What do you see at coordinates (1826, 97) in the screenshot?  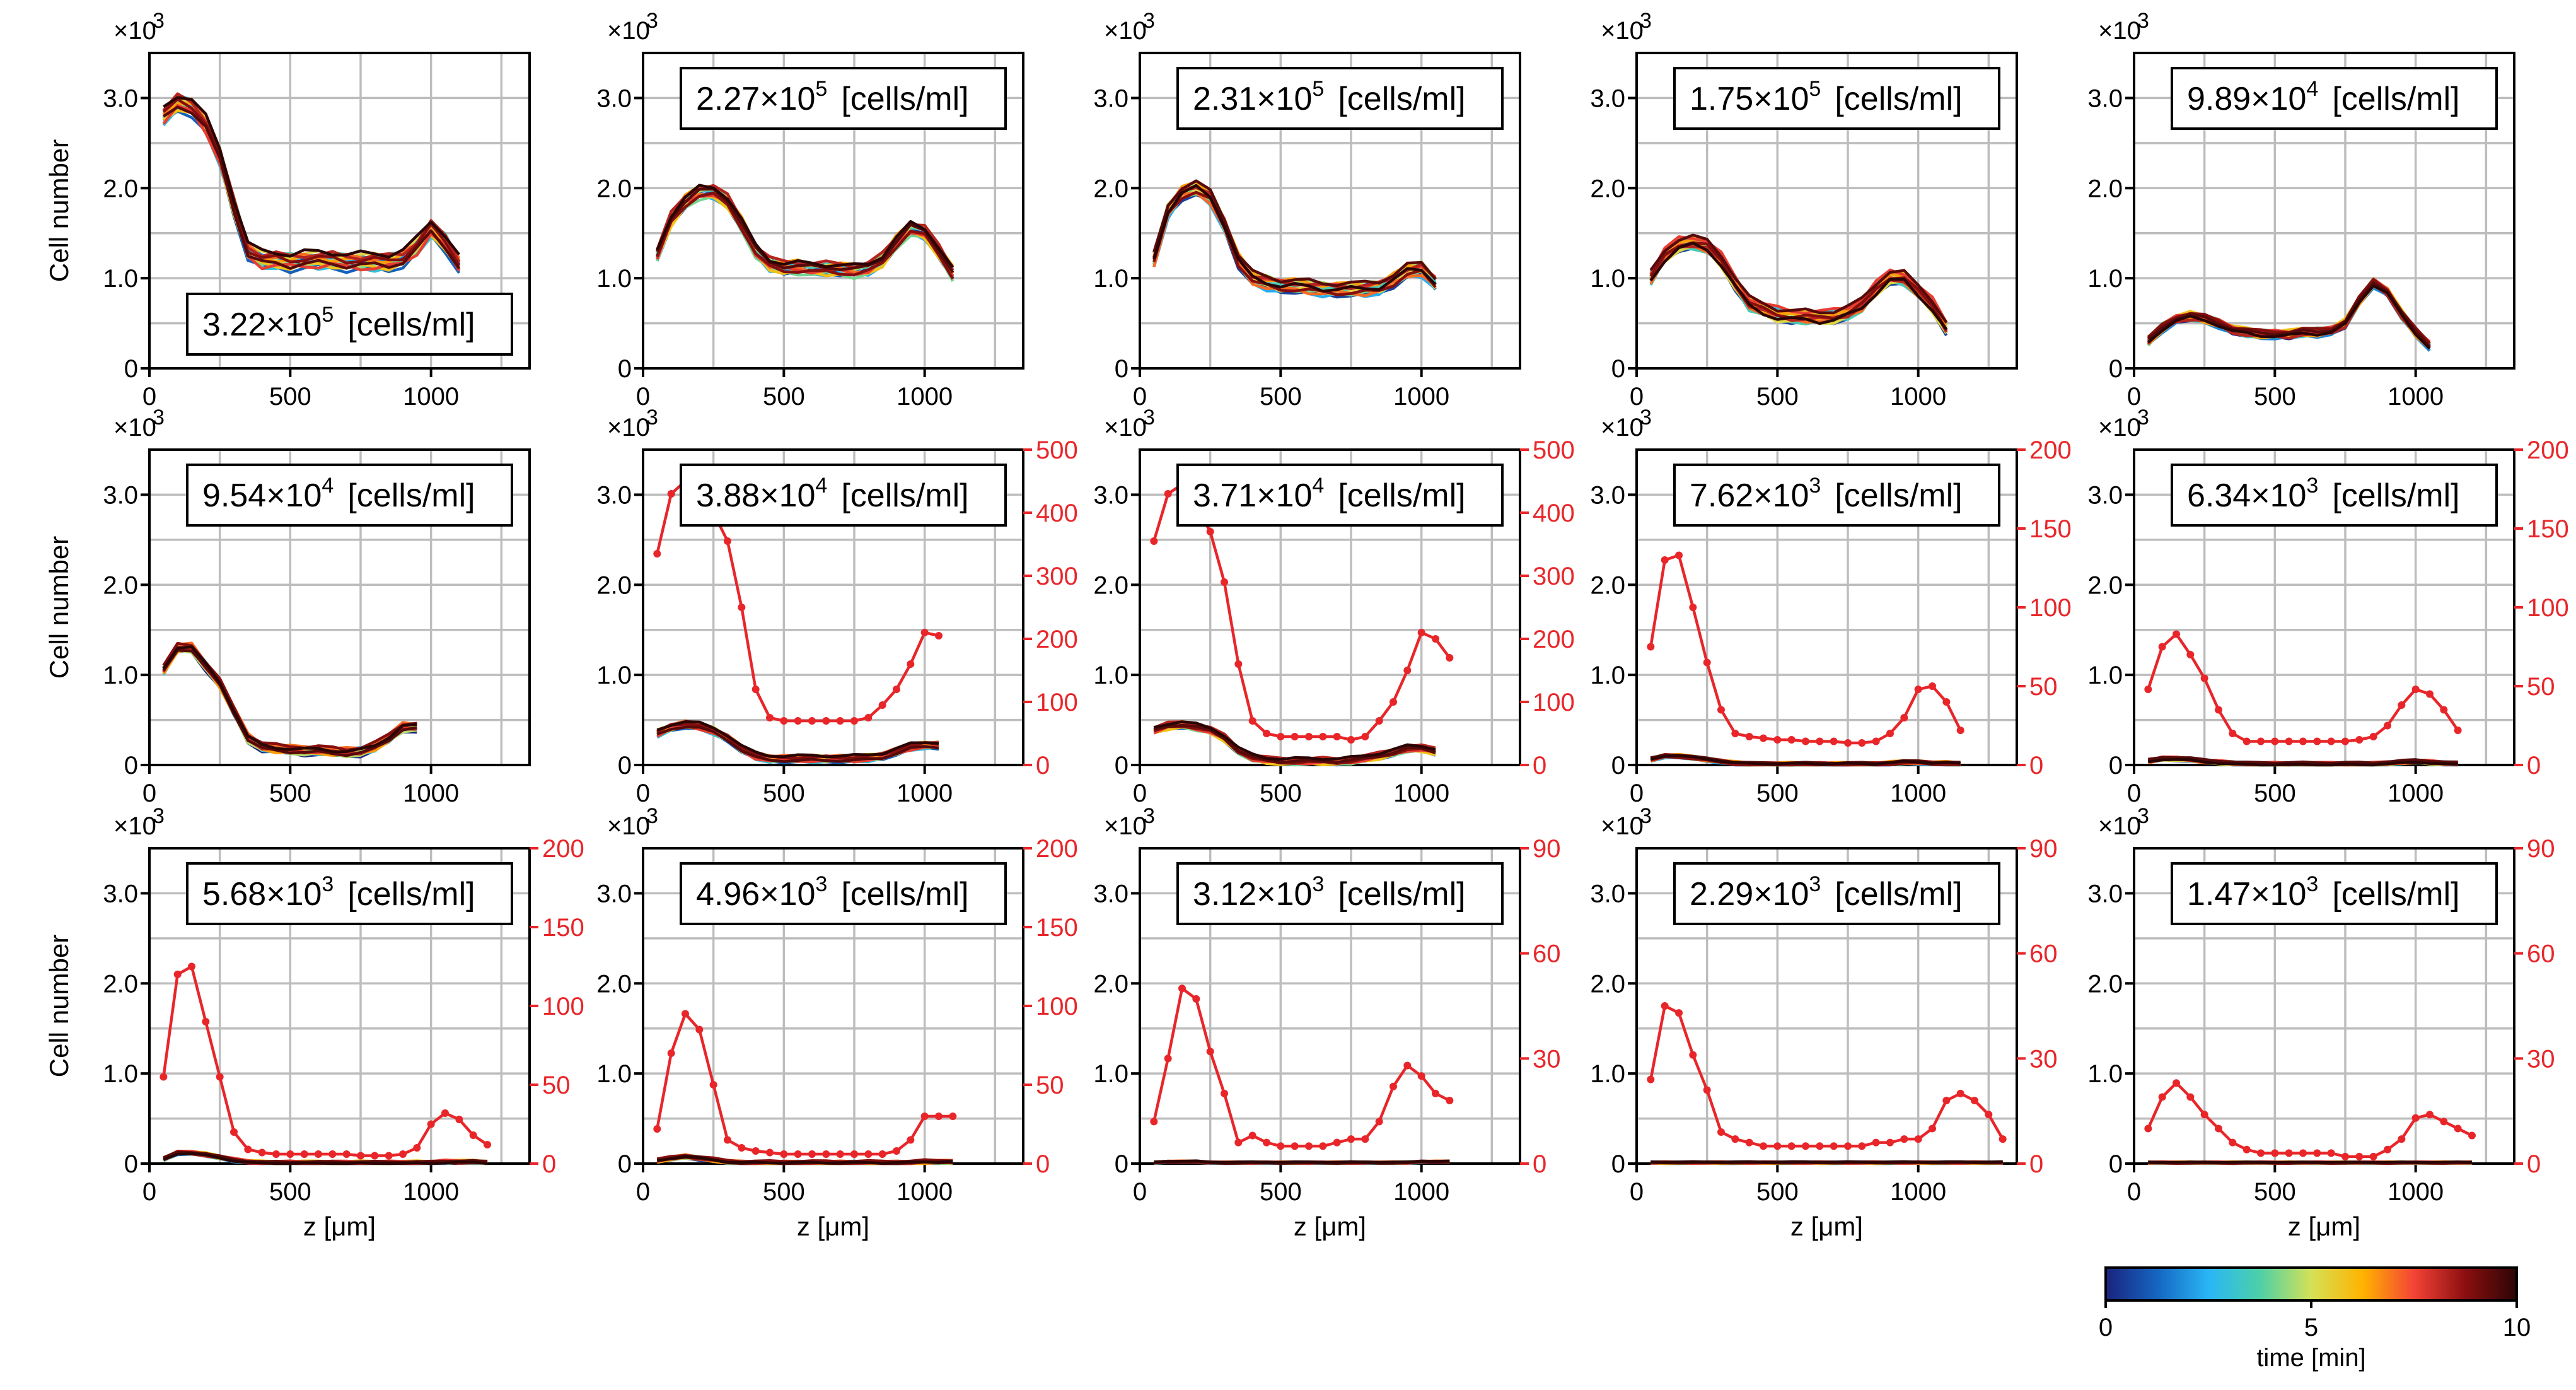 I see `concentration-label: 1.75×105 [cells/ml]` at bounding box center [1826, 97].